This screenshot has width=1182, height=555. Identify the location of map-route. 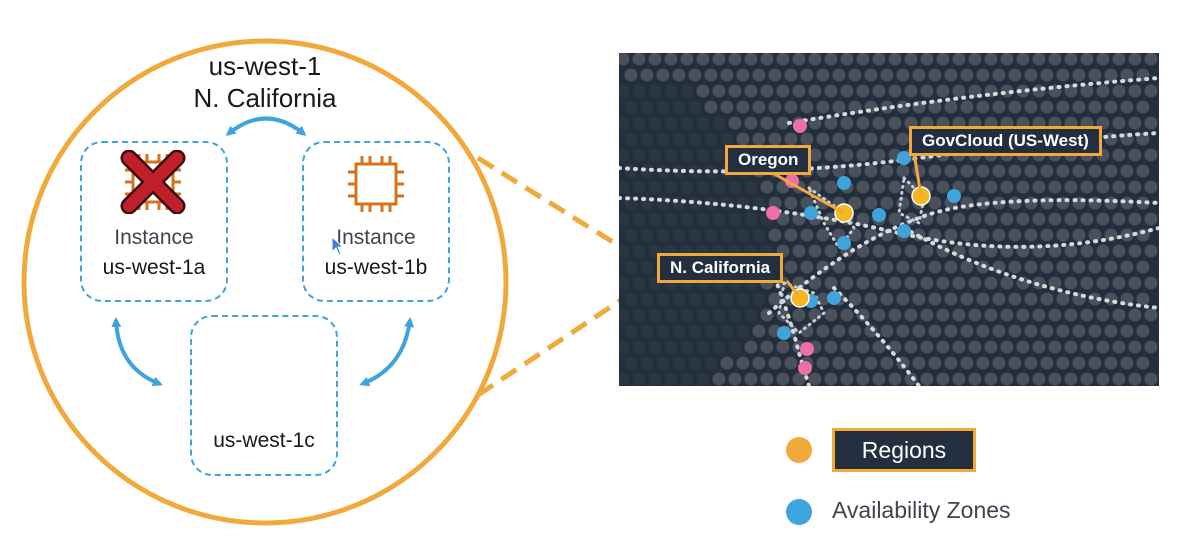
(789, 323).